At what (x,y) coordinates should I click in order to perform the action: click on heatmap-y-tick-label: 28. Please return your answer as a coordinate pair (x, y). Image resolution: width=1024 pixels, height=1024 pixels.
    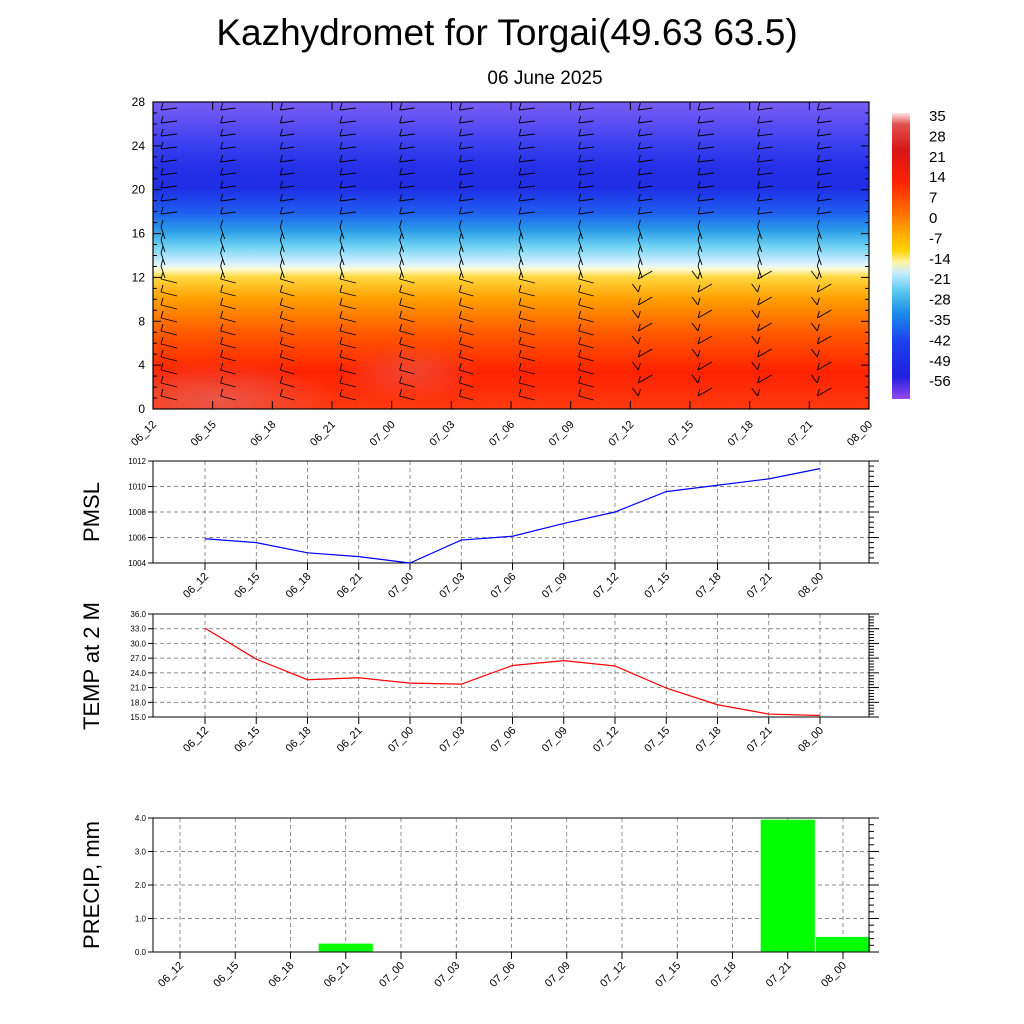
    Looking at the image, I should click on (139, 102).